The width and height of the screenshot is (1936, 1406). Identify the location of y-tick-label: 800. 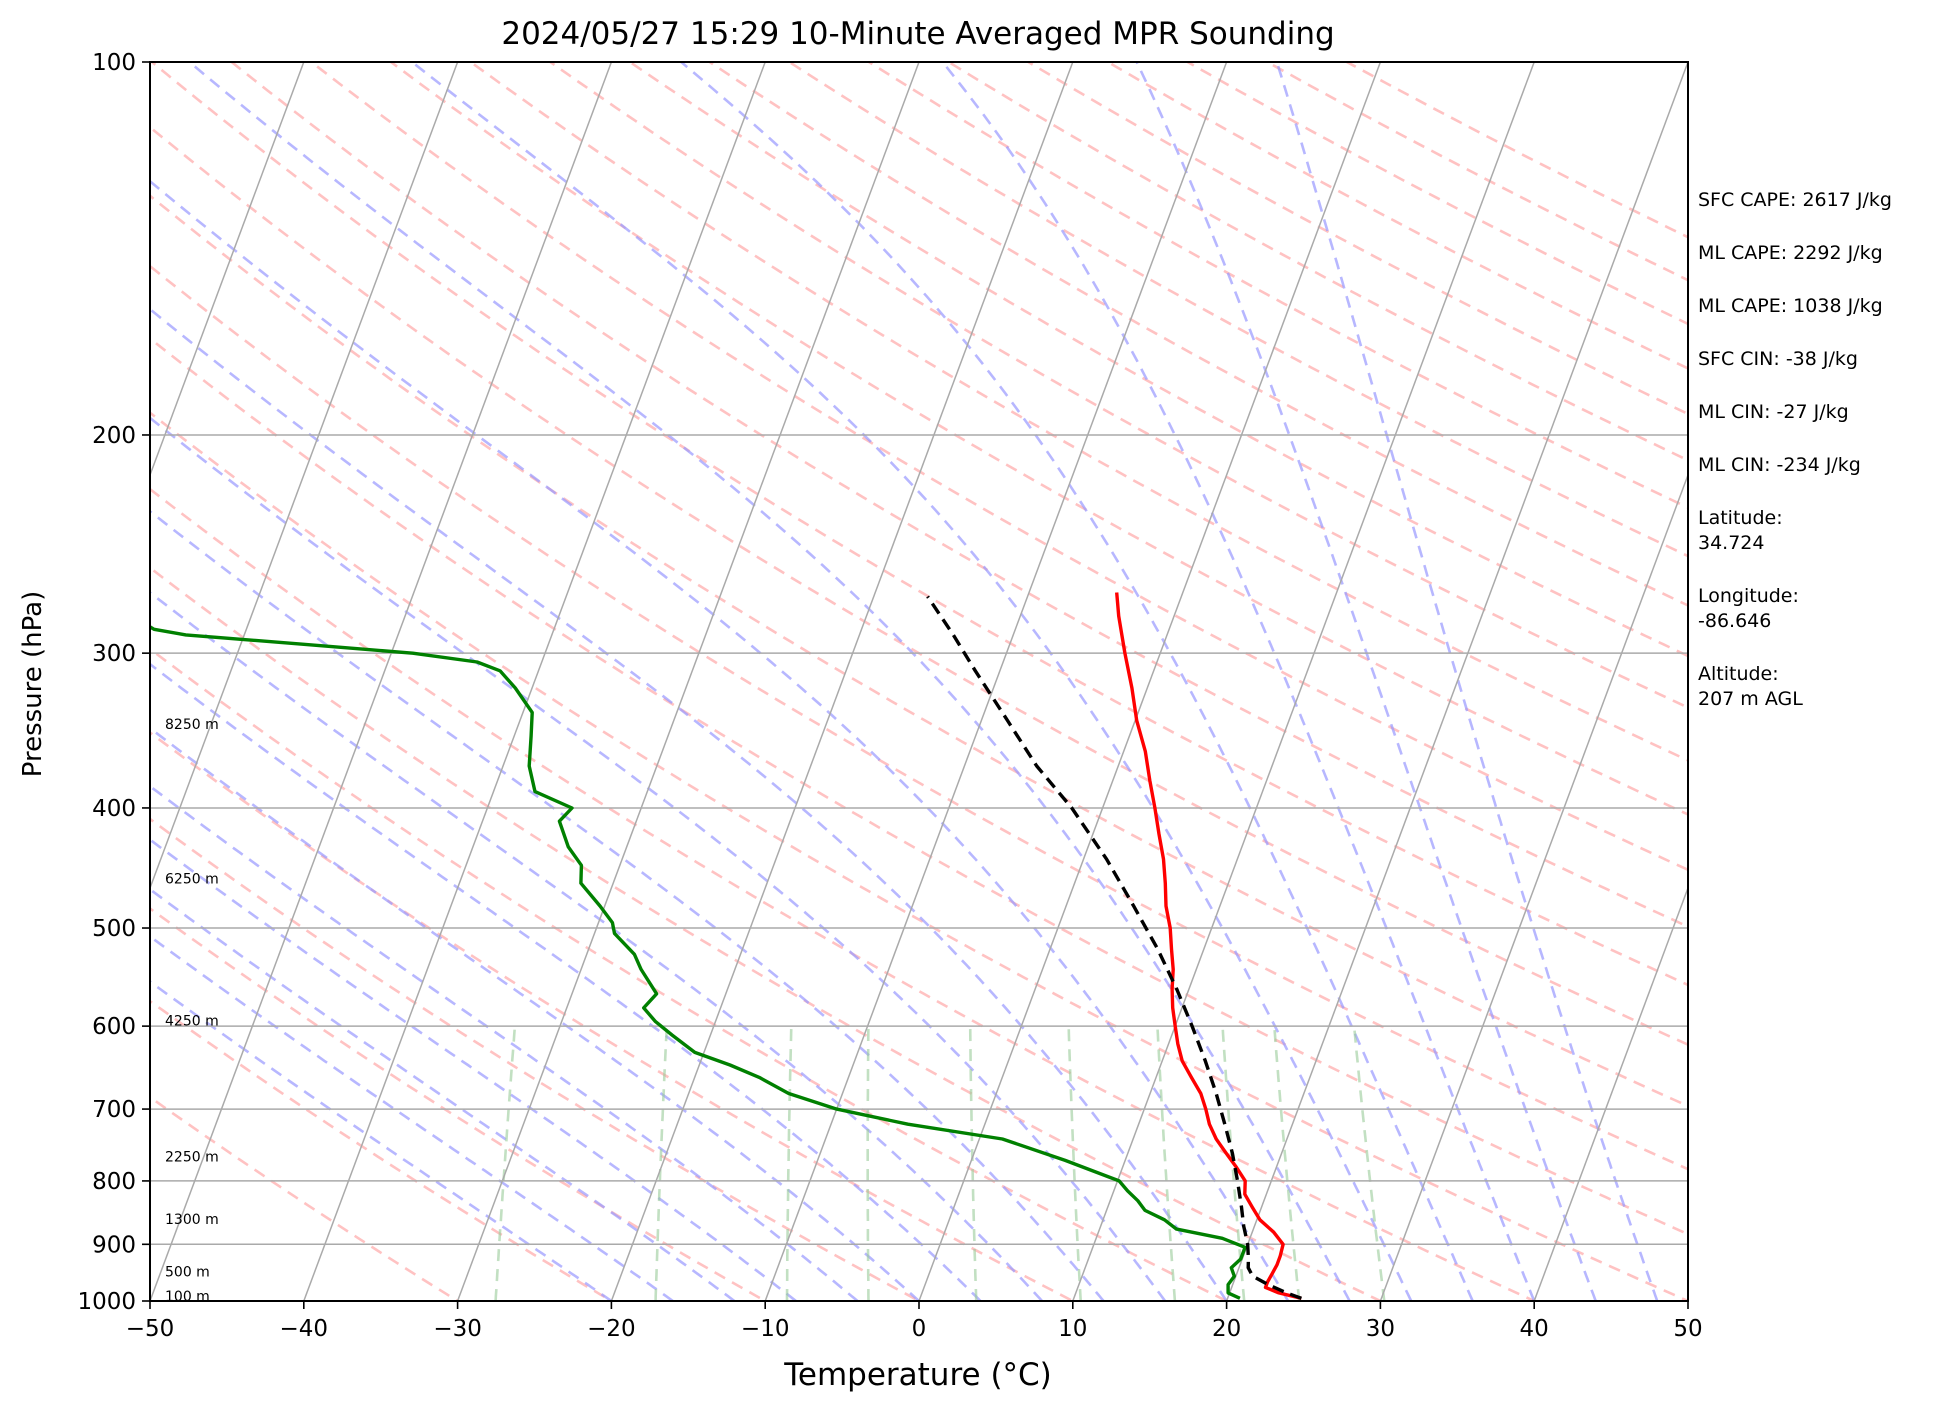
(114, 1182).